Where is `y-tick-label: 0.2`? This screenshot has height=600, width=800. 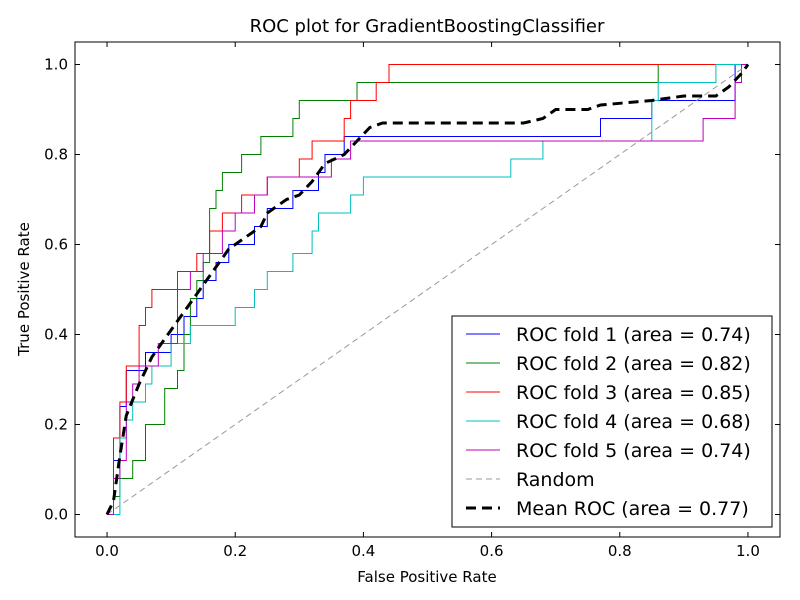 y-tick-label: 0.2 is located at coordinates (56, 425).